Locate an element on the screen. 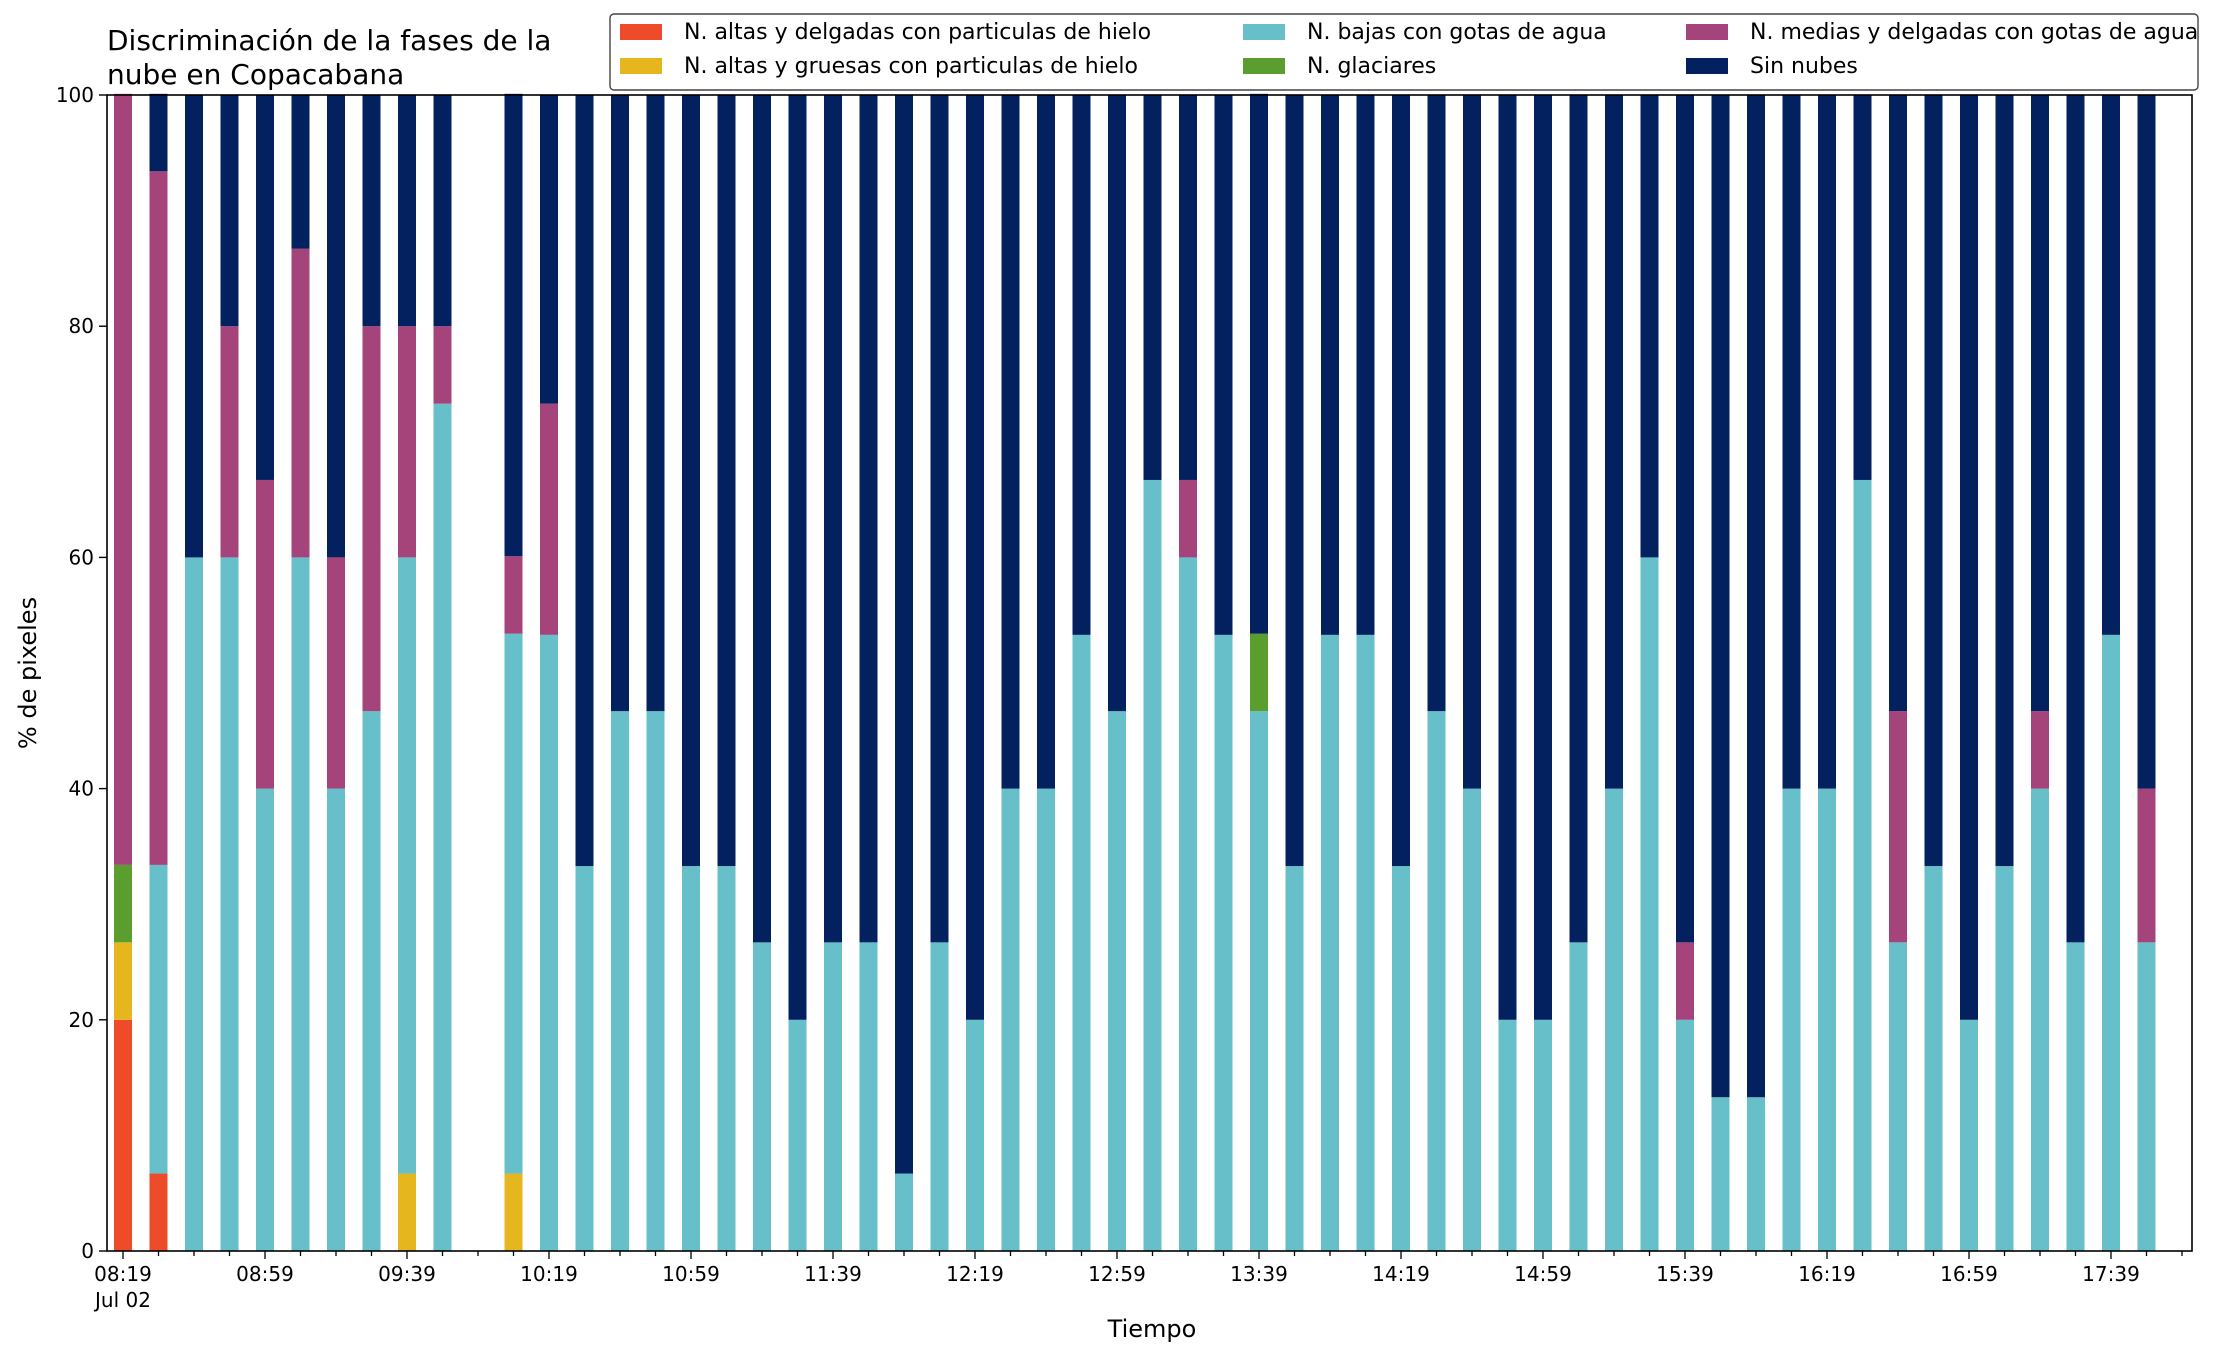 The width and height of the screenshot is (2216, 1359). bar-segment-s2-i45 is located at coordinates (1720, 1174).